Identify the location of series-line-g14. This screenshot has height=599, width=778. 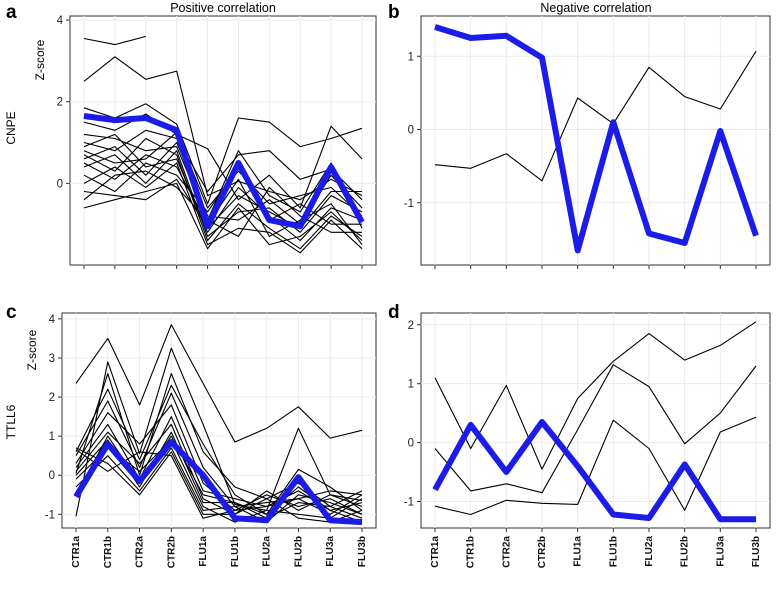
(223, 208).